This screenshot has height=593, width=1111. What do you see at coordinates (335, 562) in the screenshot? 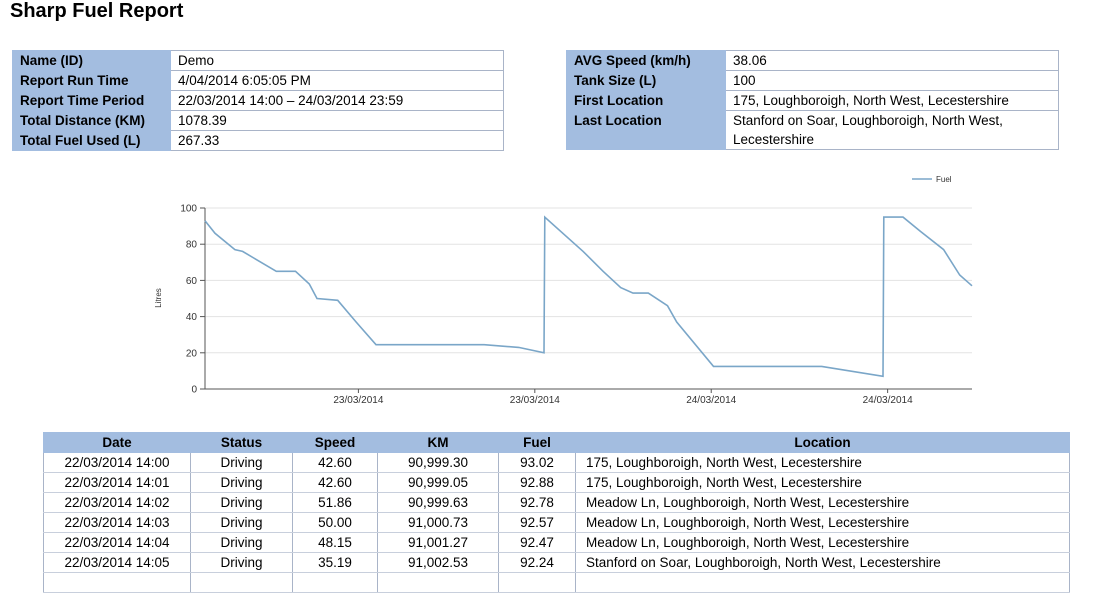
I see `cell-speed: 35.19` at bounding box center [335, 562].